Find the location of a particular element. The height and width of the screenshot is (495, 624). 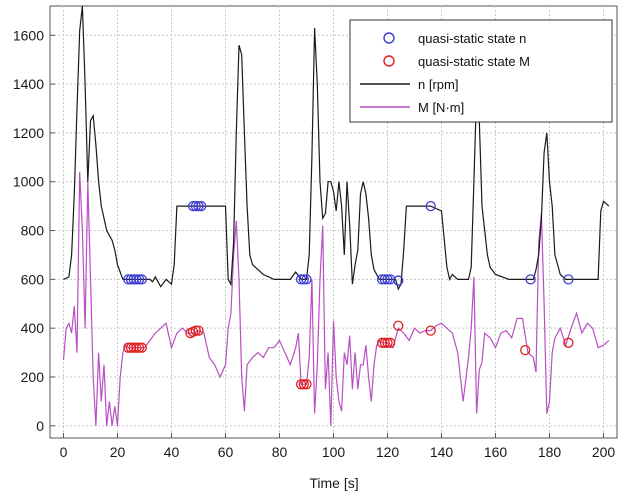

legend-label: n [rpm] is located at coordinates (438, 84).